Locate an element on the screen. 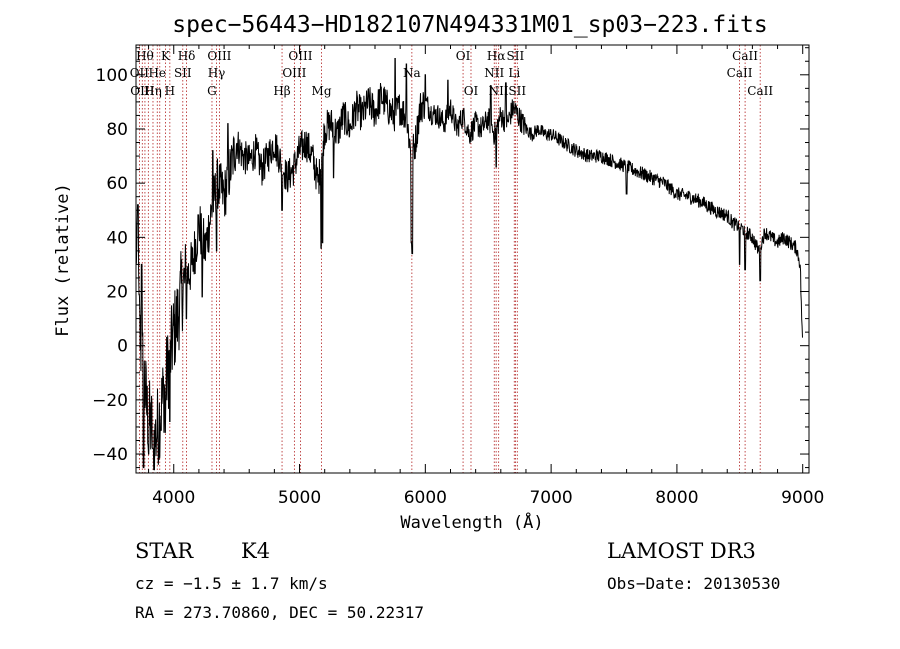 The height and width of the screenshot is (649, 900). survey-name: LAMOST DR3 is located at coordinates (681, 551).